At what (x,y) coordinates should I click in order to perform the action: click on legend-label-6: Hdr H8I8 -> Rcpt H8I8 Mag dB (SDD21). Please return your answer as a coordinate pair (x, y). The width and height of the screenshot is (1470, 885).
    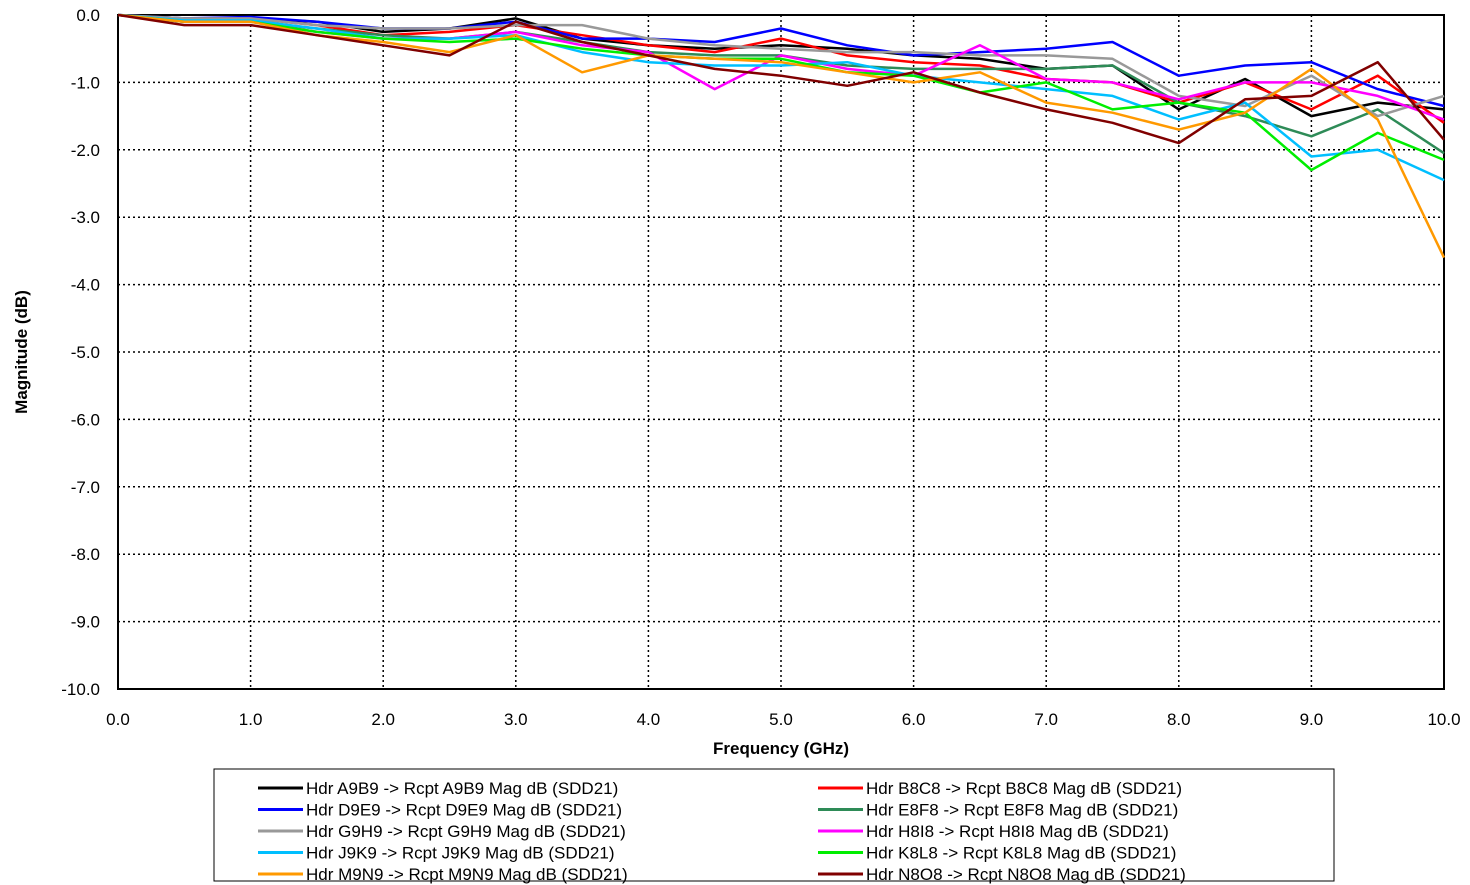
    Looking at the image, I should click on (1017, 831).